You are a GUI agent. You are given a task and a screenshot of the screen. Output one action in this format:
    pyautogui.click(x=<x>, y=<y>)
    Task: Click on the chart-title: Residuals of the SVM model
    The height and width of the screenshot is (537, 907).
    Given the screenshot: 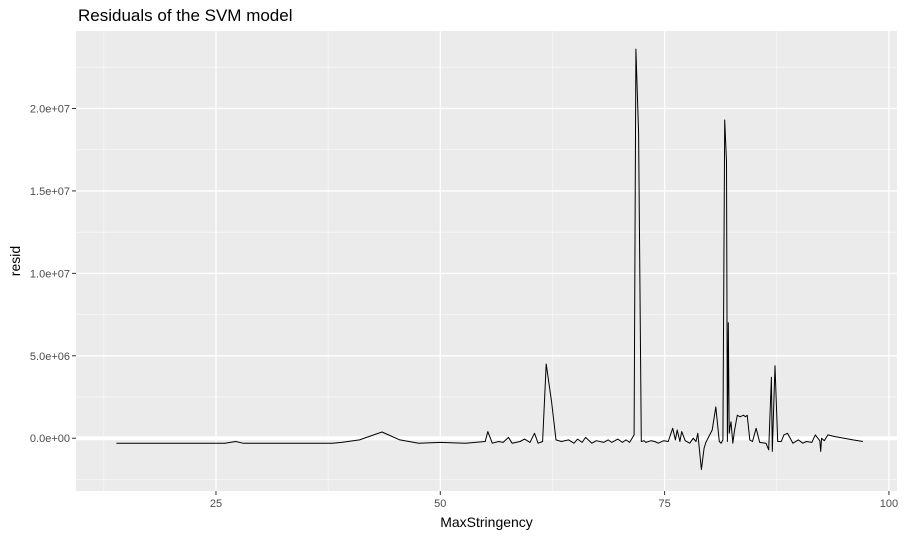 What is the action you would take?
    pyautogui.click(x=185, y=15)
    